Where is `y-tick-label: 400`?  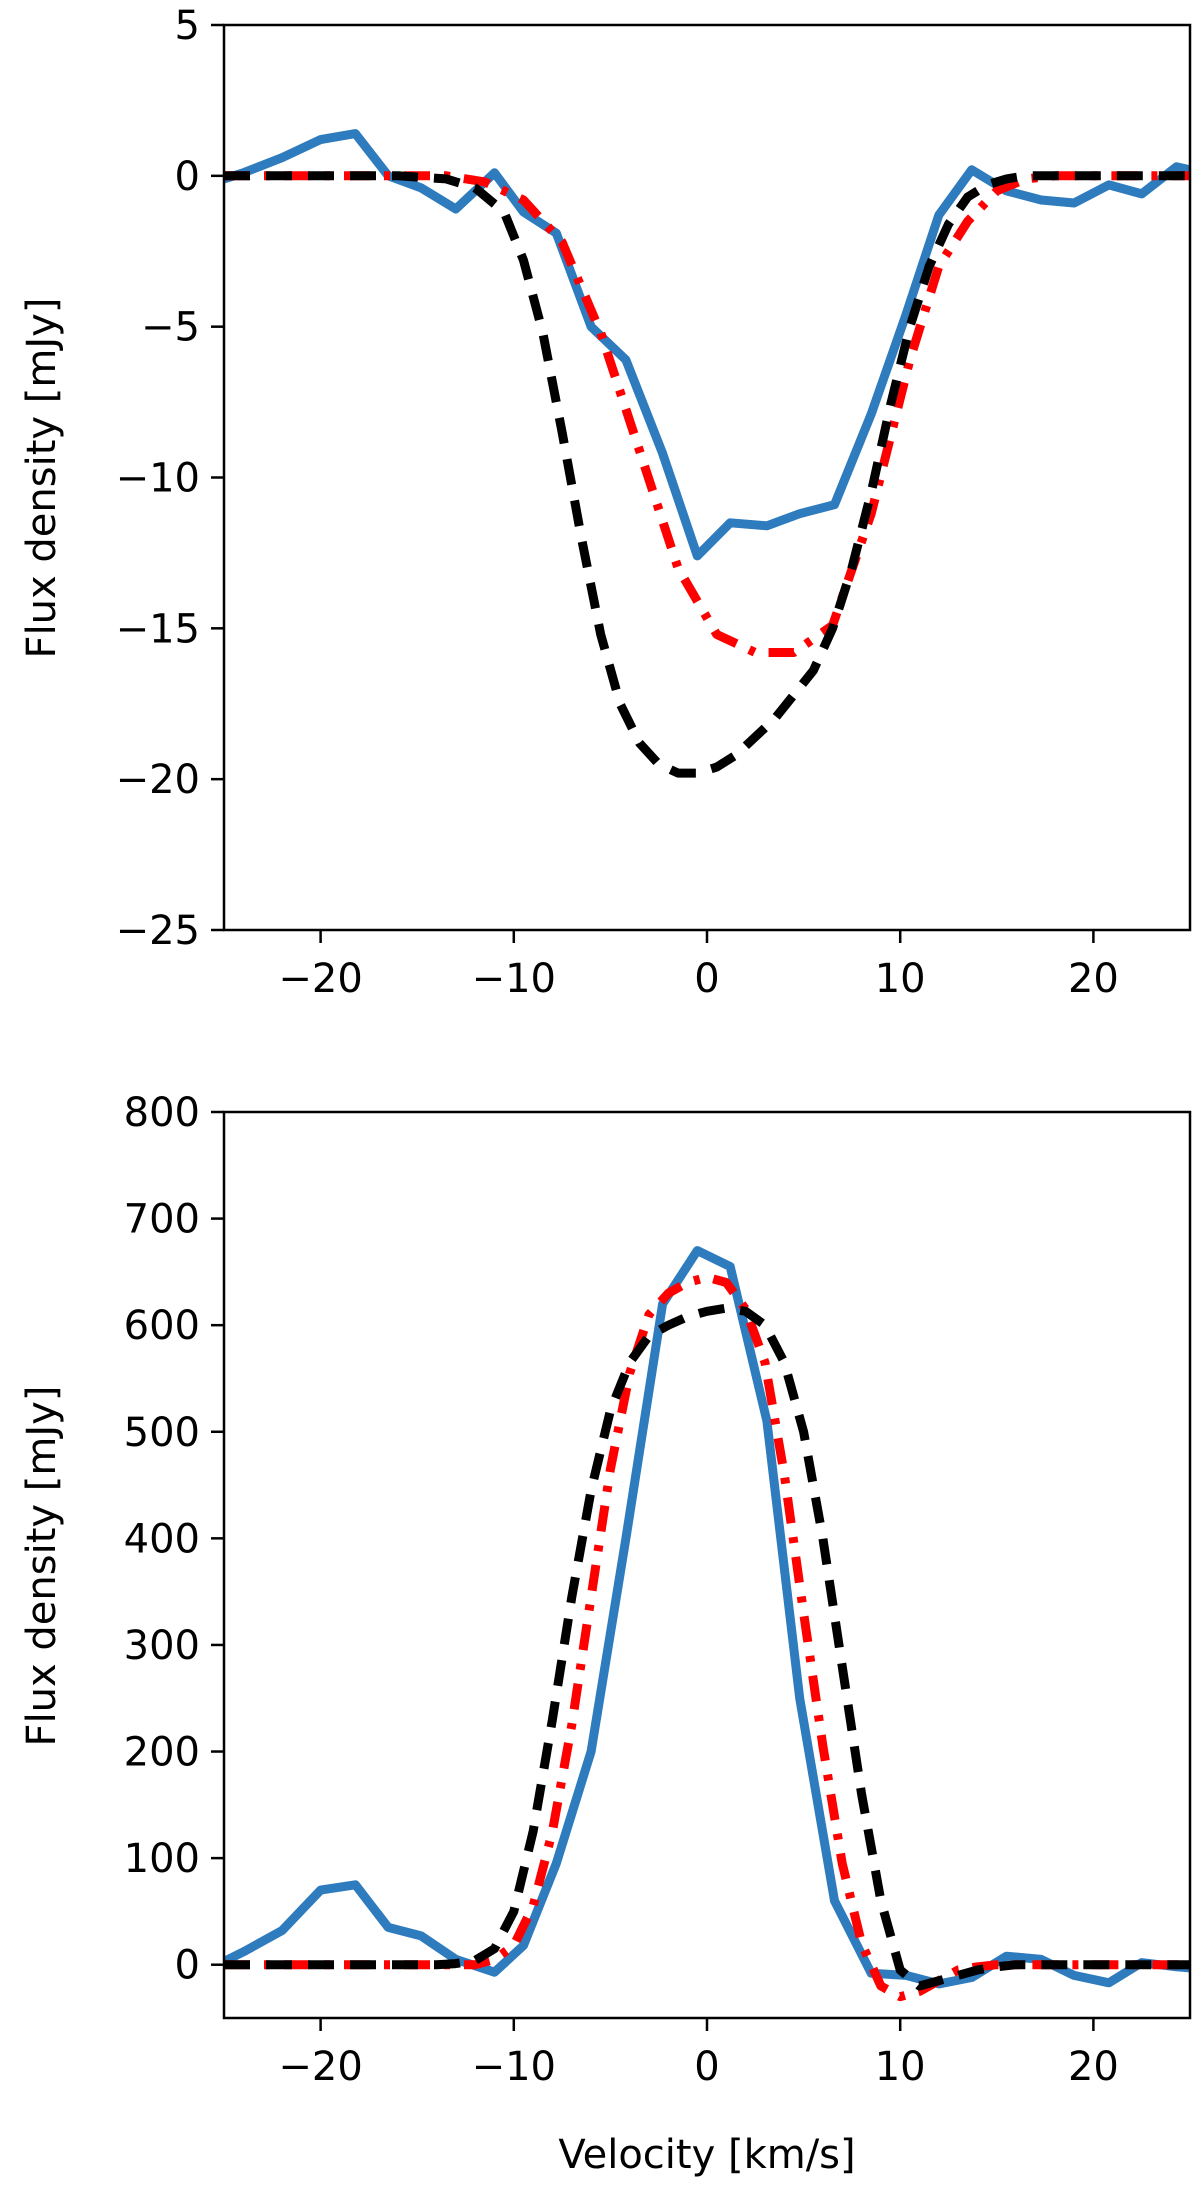
y-tick-label: 400 is located at coordinates (162, 1539).